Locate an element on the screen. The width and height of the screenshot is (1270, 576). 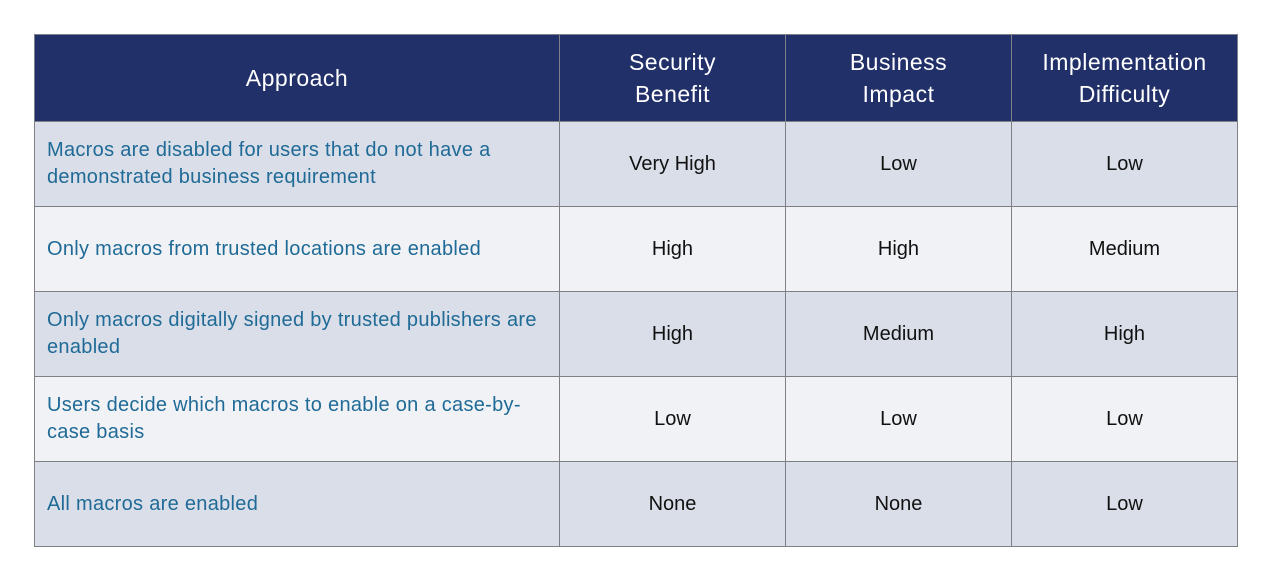
header-cell: Security Benefit is located at coordinates (672, 78).